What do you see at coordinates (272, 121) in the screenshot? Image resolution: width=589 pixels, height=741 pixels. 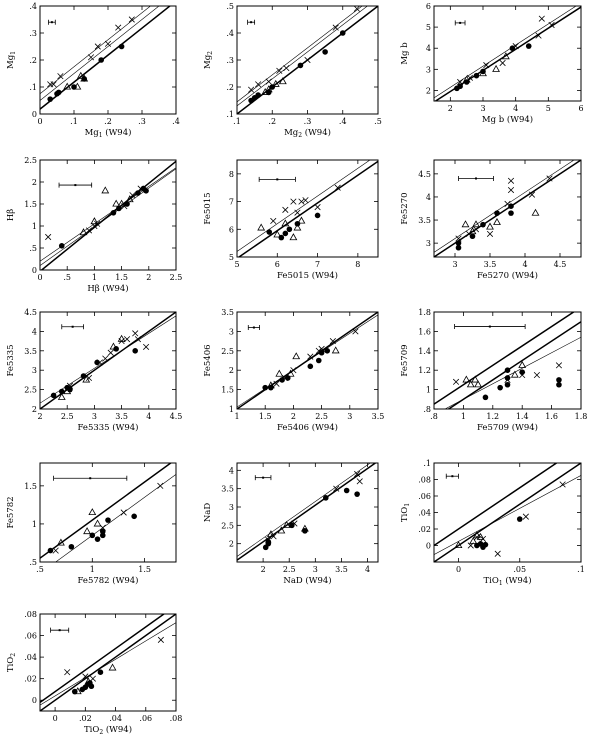 I see `x-tick-label: .2` at bounding box center [272, 121].